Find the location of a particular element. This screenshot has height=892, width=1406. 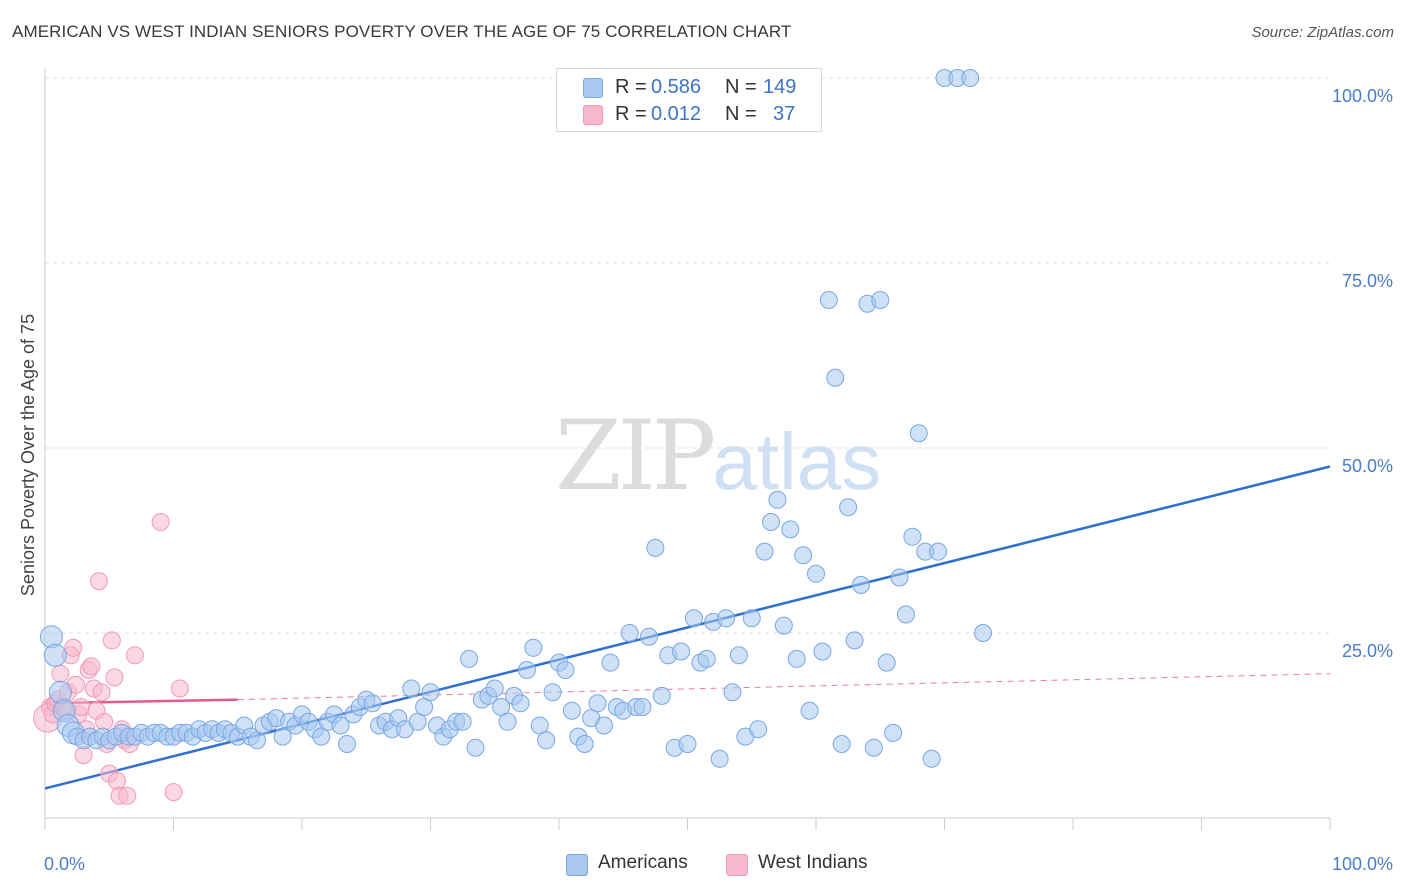

y-tick-label: 50.0% is located at coordinates (1367, 466).